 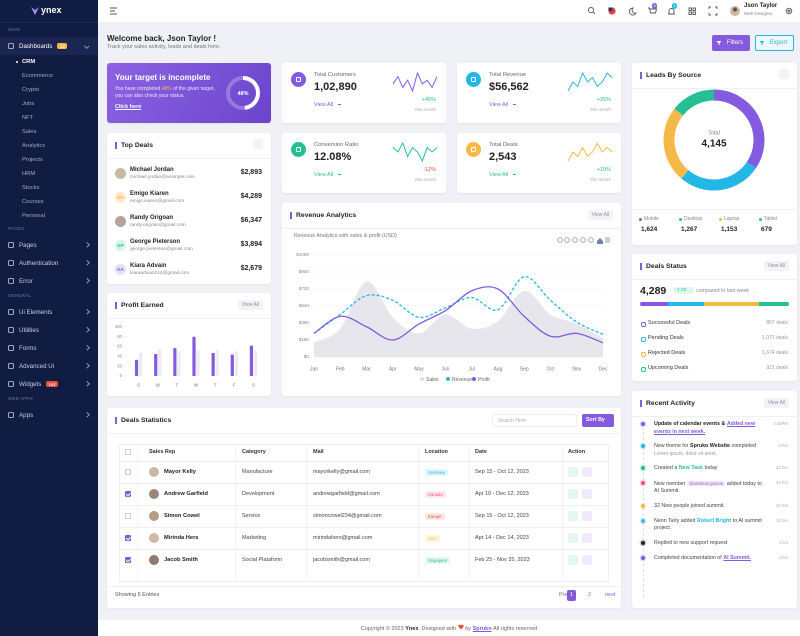 What do you see at coordinates (565, 595) in the screenshot?
I see `page-button: Prev` at bounding box center [565, 595].